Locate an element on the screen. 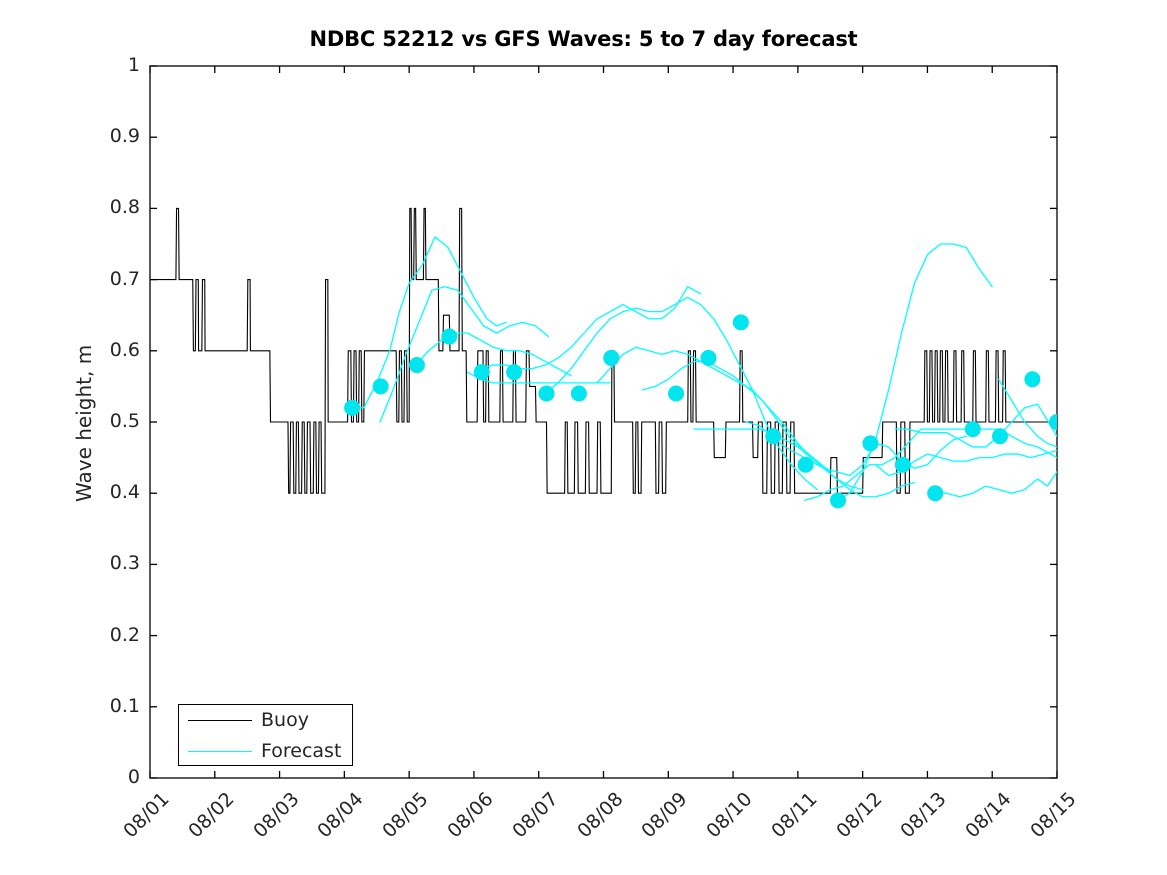  y-tick-label-4: 0.4 is located at coordinates (124, 492).